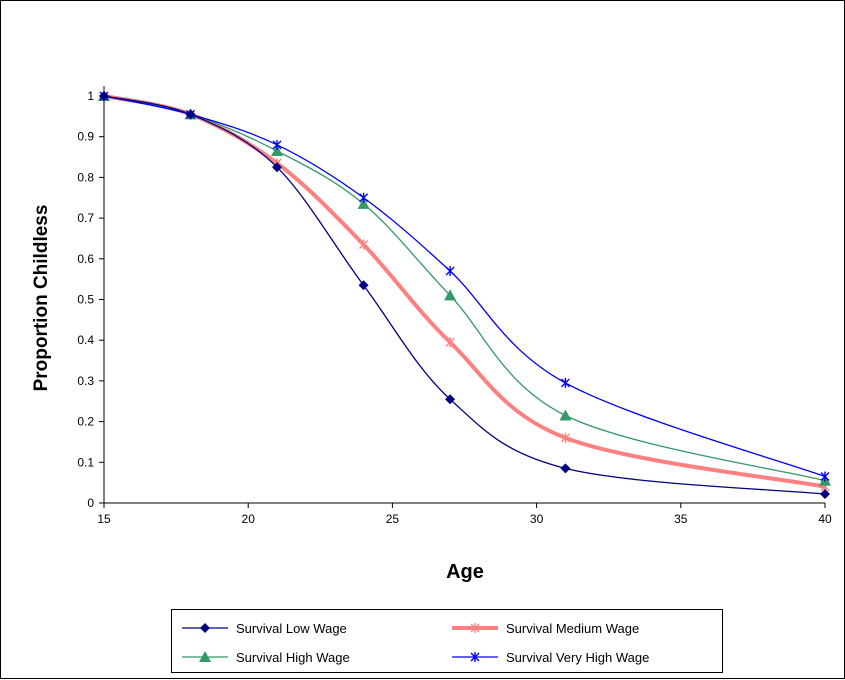 The height and width of the screenshot is (680, 845). What do you see at coordinates (291, 628) in the screenshot?
I see `legend-label-low-wage: Survival Low Wage` at bounding box center [291, 628].